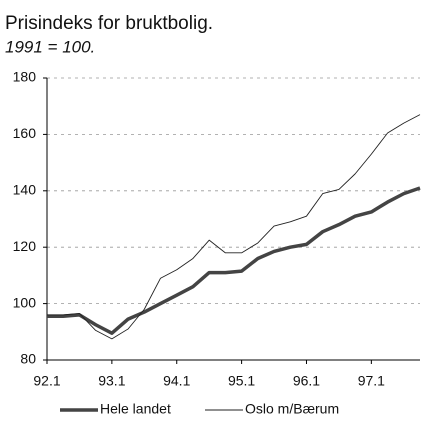 The image size is (421, 421). I want to click on x-tick-label: 96.1, so click(306, 381).